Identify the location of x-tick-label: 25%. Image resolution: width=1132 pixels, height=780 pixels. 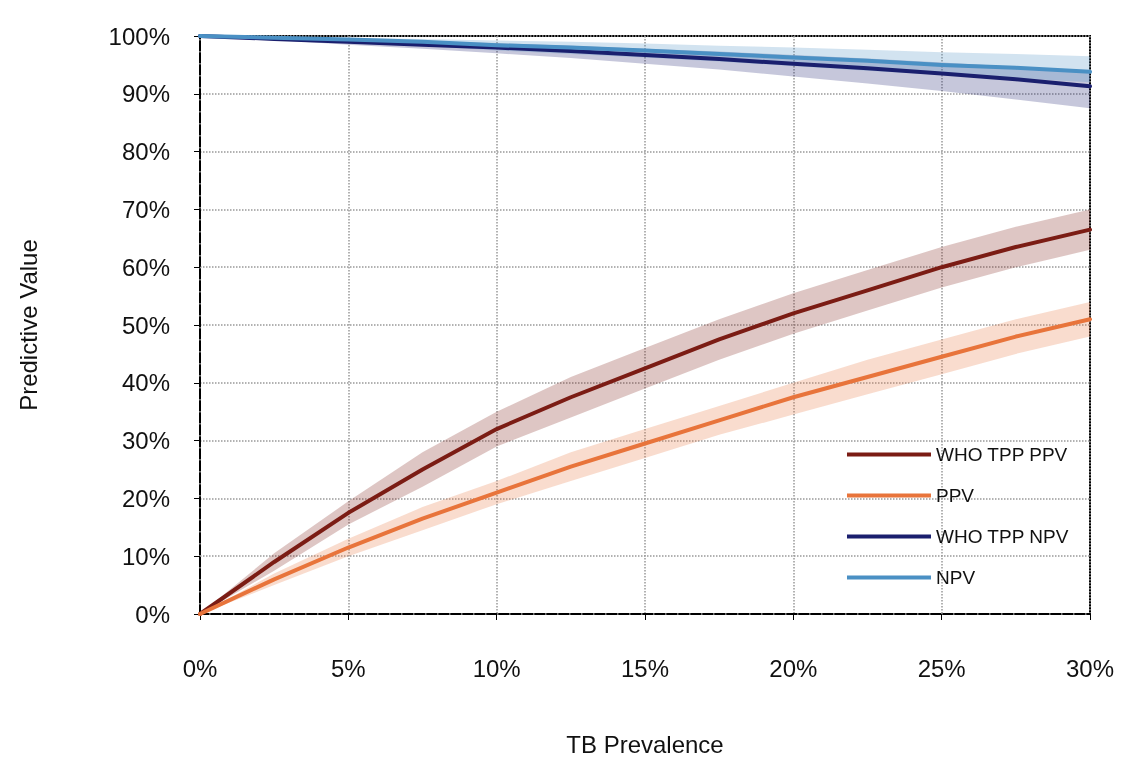
(941, 668).